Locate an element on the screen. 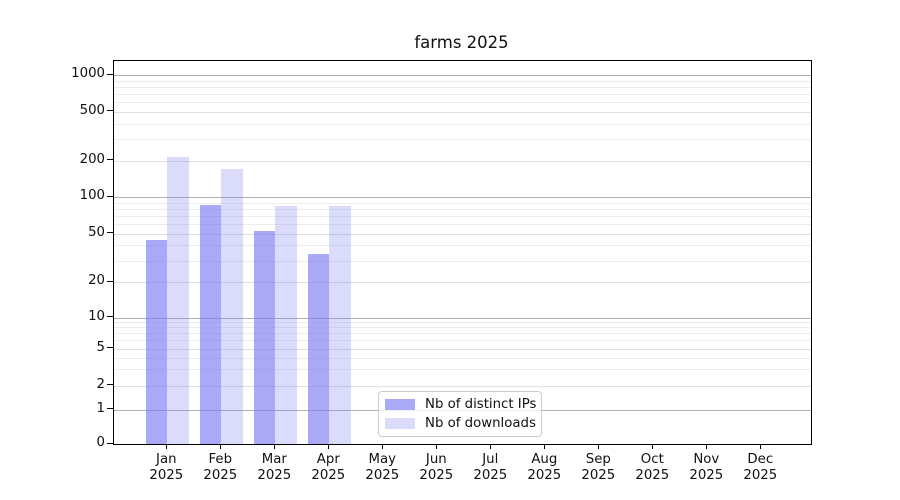 The width and height of the screenshot is (900, 500). x-tick-label: Oct 2025 is located at coordinates (652, 467).